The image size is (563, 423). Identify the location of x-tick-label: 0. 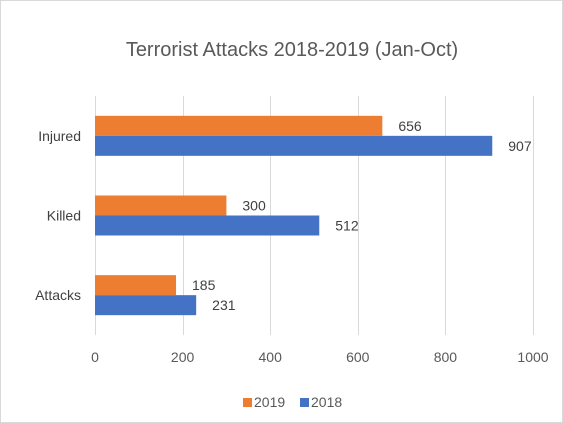
(95, 357).